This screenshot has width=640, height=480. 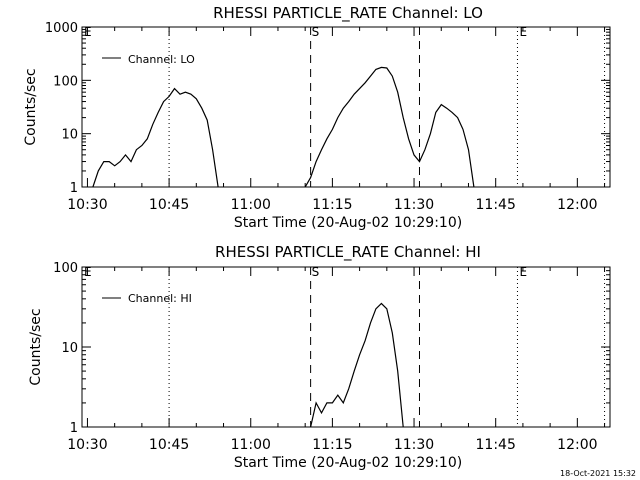 I want to click on lo-legend-label: Channel: LO, so click(x=161, y=59).